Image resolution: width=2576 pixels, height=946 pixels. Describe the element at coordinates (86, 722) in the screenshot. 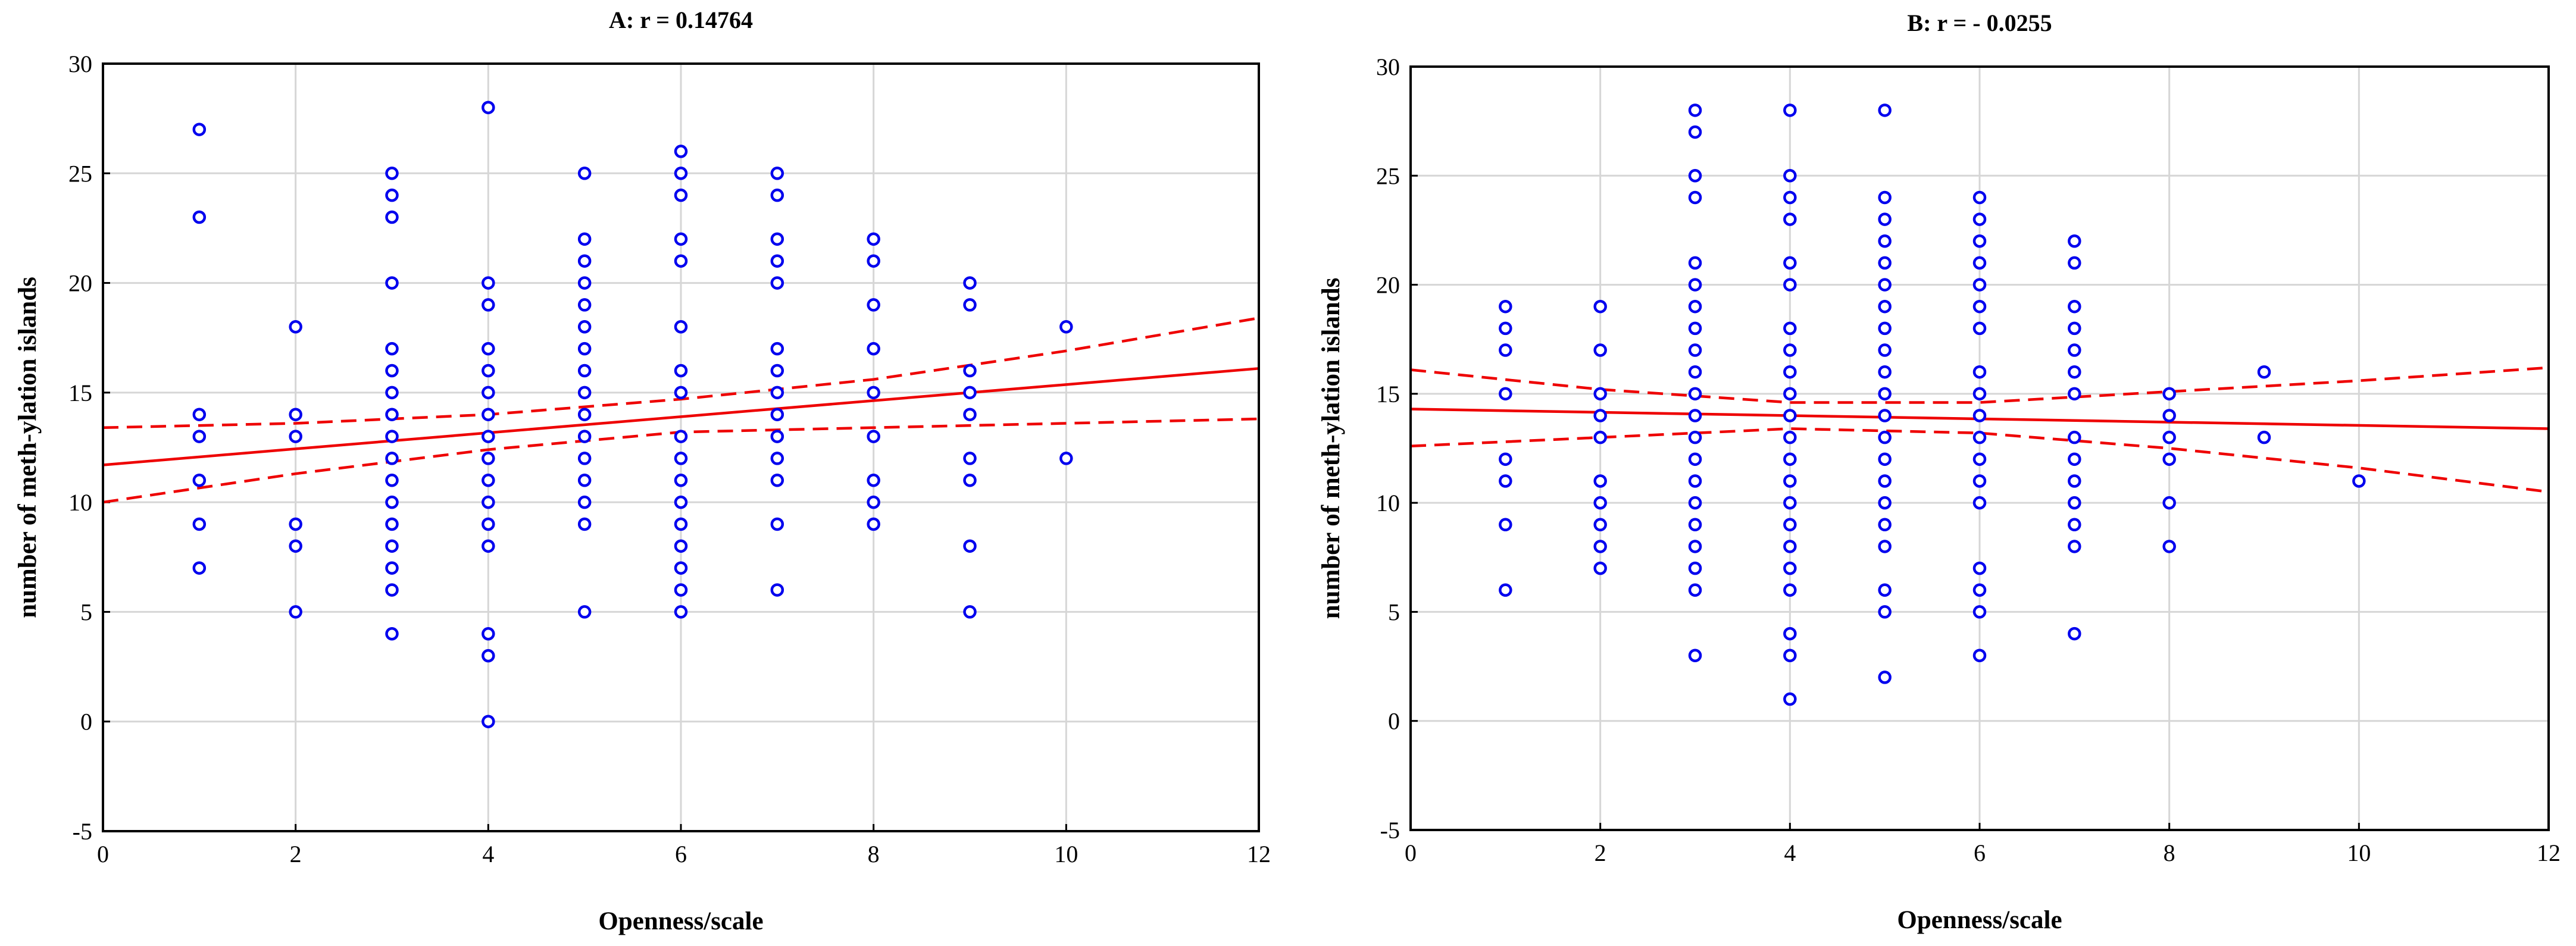

I see `y-tick-label: 0` at that location.